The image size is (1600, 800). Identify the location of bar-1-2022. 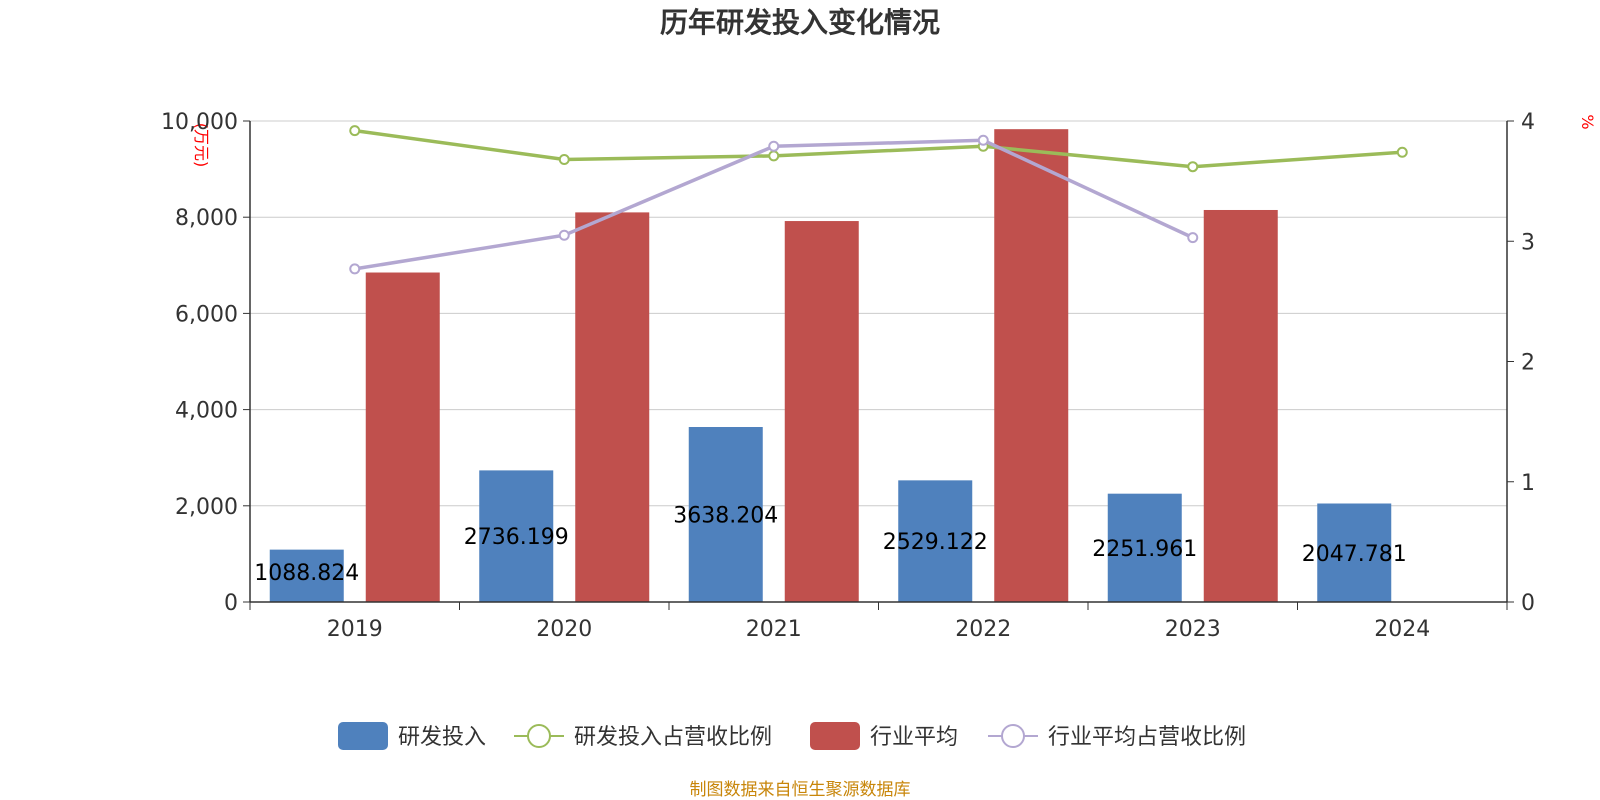
(1031, 365).